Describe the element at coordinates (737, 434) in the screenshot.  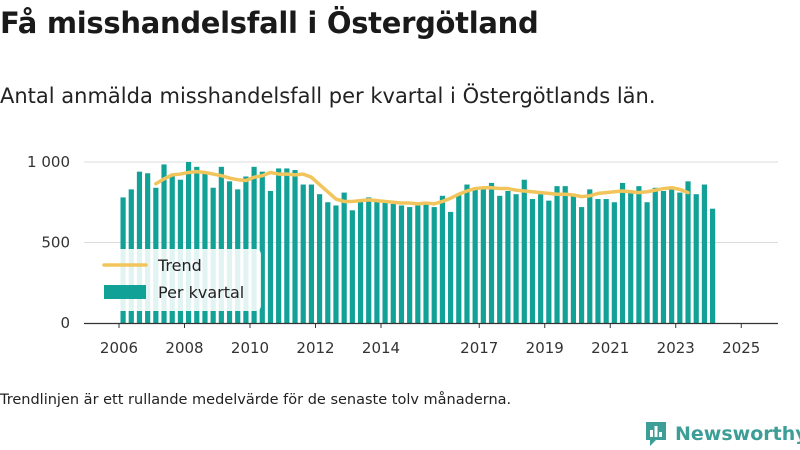
I see `brand-name: Newsworthy` at that location.